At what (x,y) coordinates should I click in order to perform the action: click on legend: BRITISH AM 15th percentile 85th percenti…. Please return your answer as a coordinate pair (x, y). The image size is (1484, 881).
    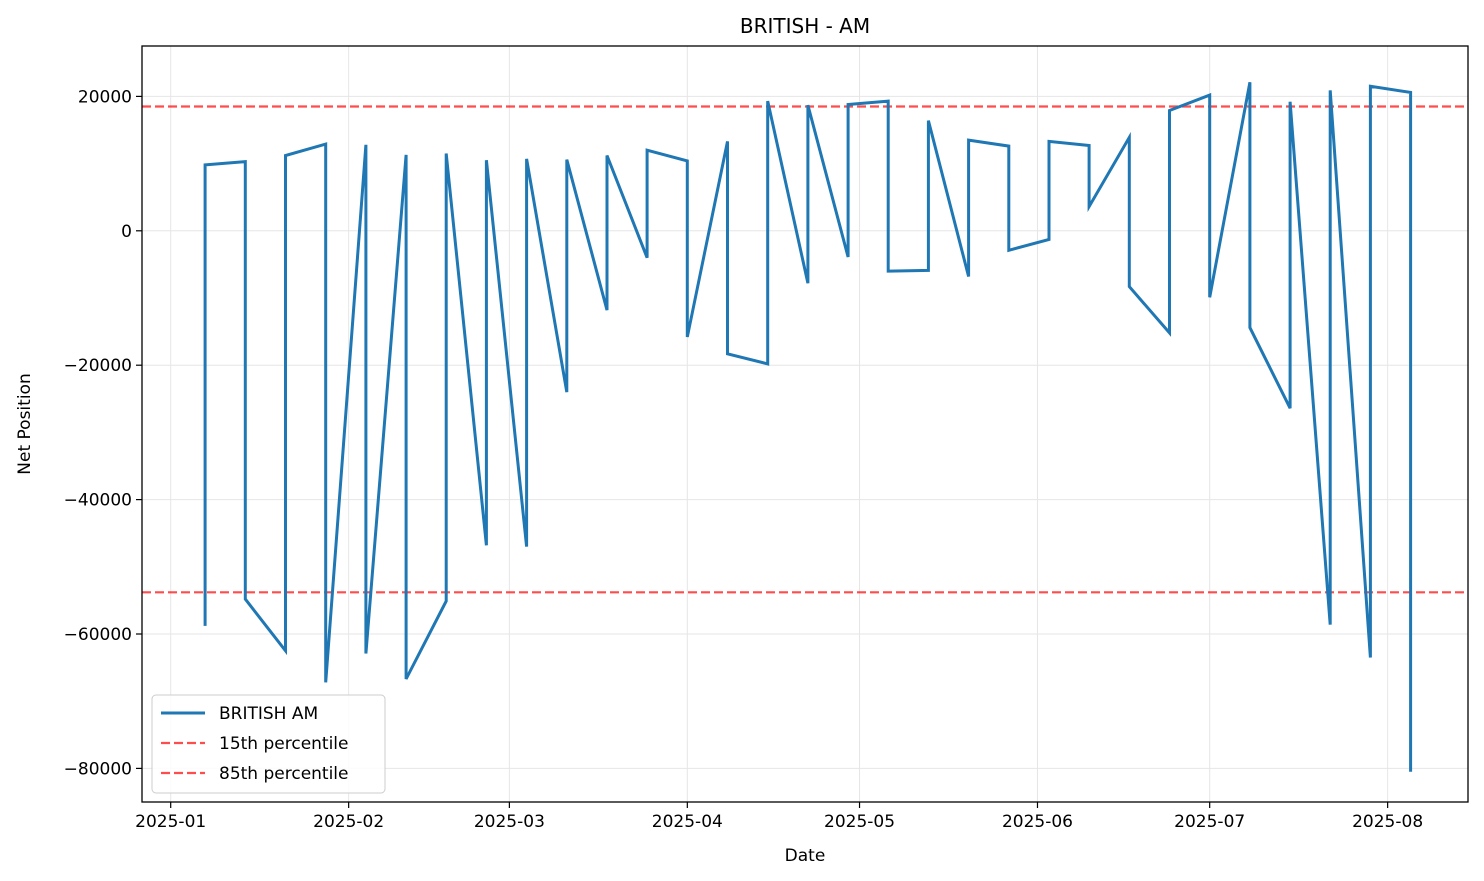
    Looking at the image, I should click on (268, 744).